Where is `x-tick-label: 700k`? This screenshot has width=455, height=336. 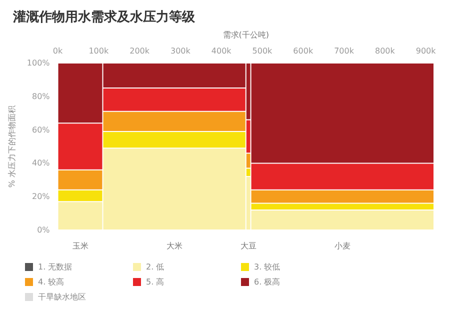
x-tick-label: 700k is located at coordinates (344, 51).